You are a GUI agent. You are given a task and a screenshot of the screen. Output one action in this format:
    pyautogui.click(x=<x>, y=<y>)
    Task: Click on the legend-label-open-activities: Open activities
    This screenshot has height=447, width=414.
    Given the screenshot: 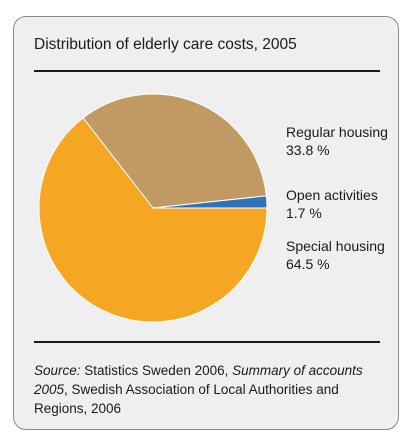 What is the action you would take?
    pyautogui.click(x=332, y=195)
    